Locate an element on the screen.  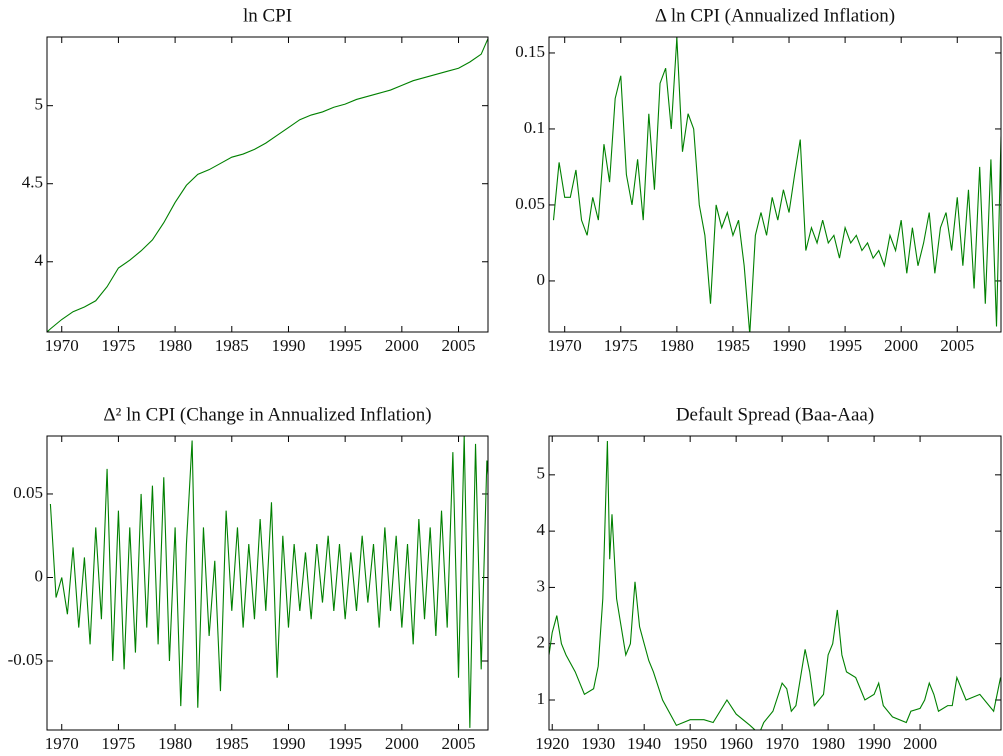
y-tick-label: 3 is located at coordinates (541, 585).